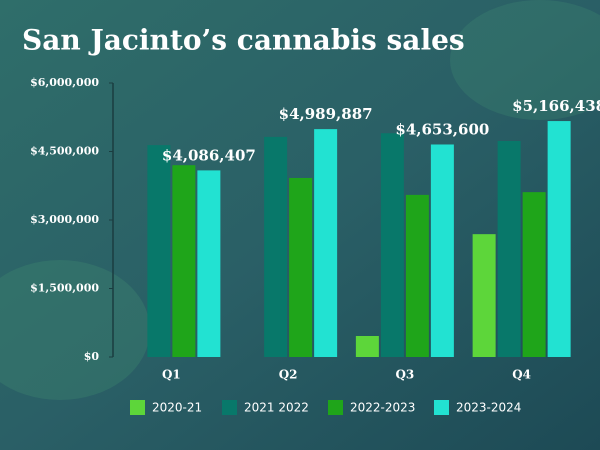  What do you see at coordinates (404, 375) in the screenshot?
I see `x-tick-label: Q3` at bounding box center [404, 375].